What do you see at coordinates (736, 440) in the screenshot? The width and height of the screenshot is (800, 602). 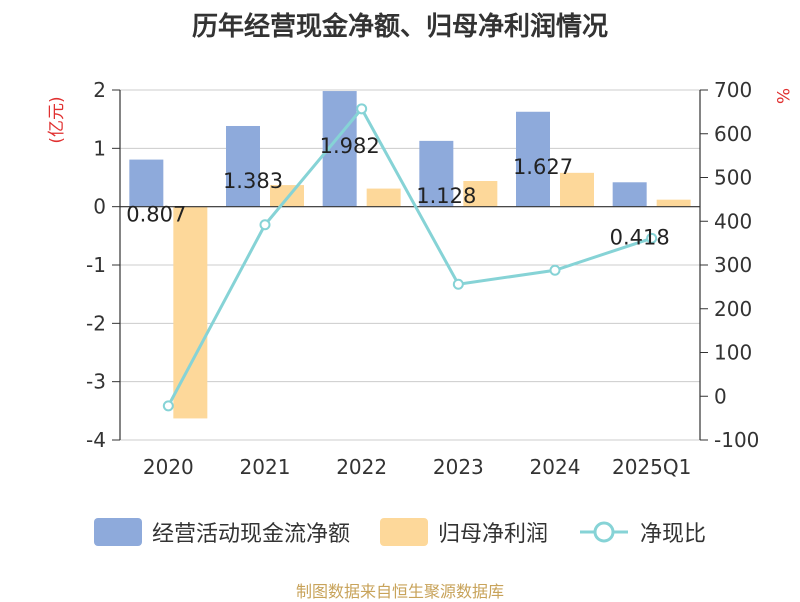 I see `right-tick-label: -100` at bounding box center [736, 440].